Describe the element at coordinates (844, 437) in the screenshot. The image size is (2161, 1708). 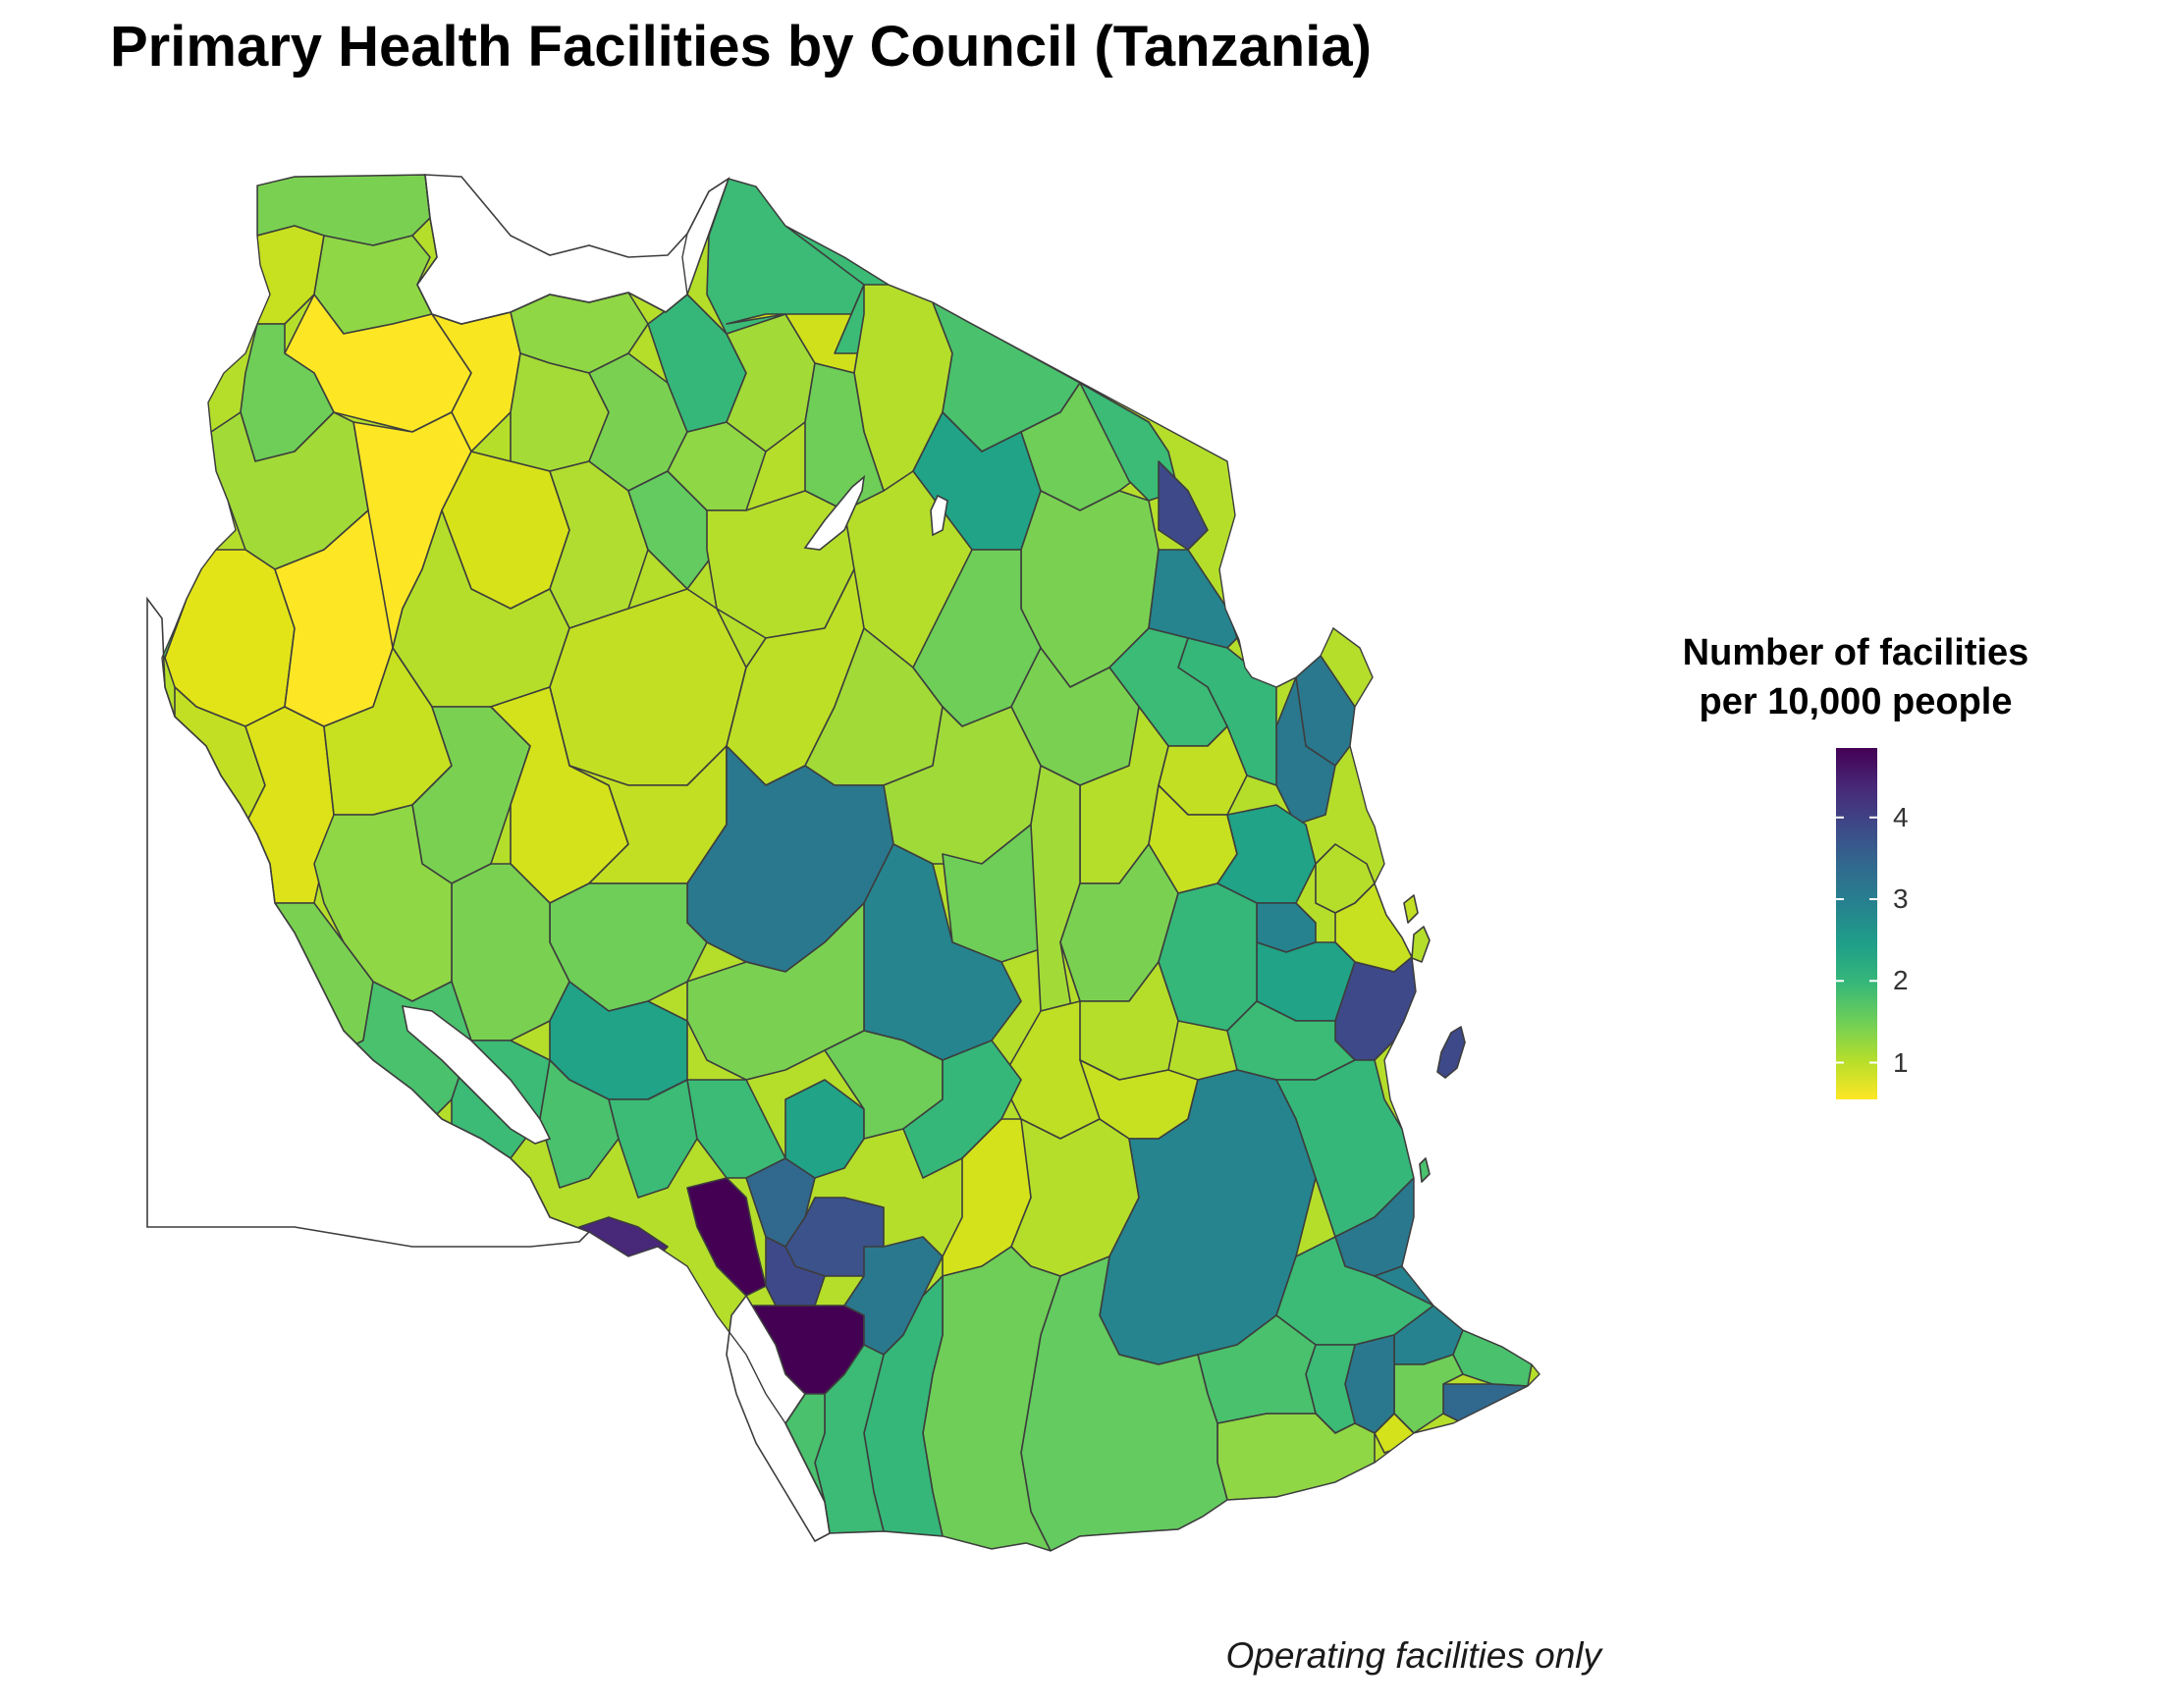
I see `region-bariadi` at that location.